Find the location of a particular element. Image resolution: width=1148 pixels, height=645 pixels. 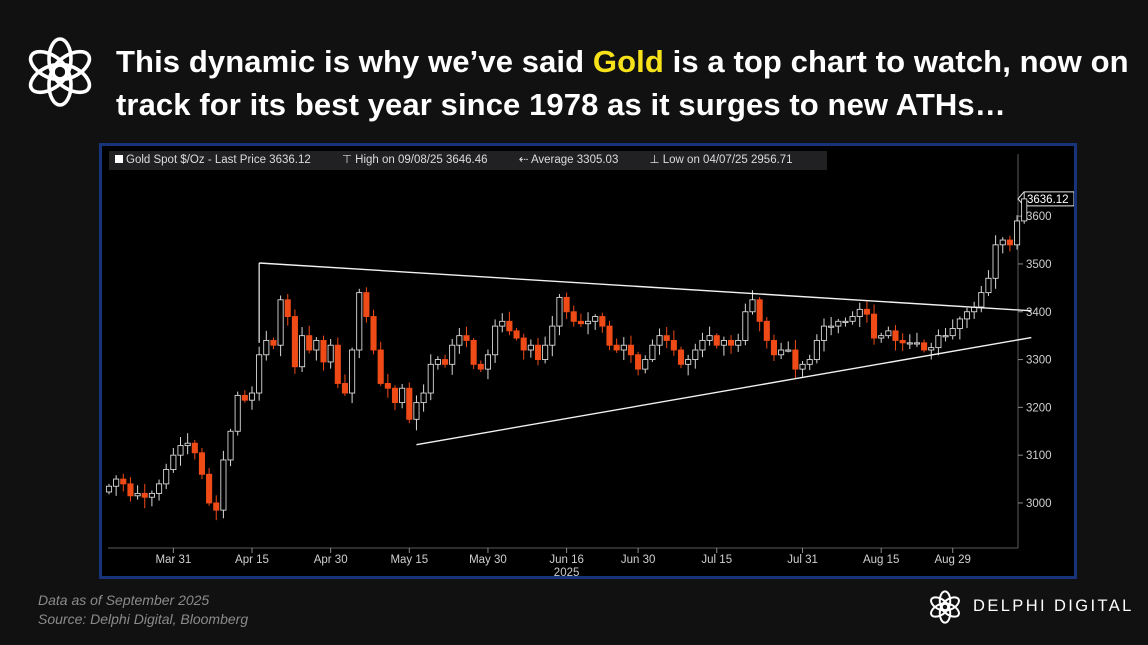

x-tick-label: May 15 is located at coordinates (409, 560).